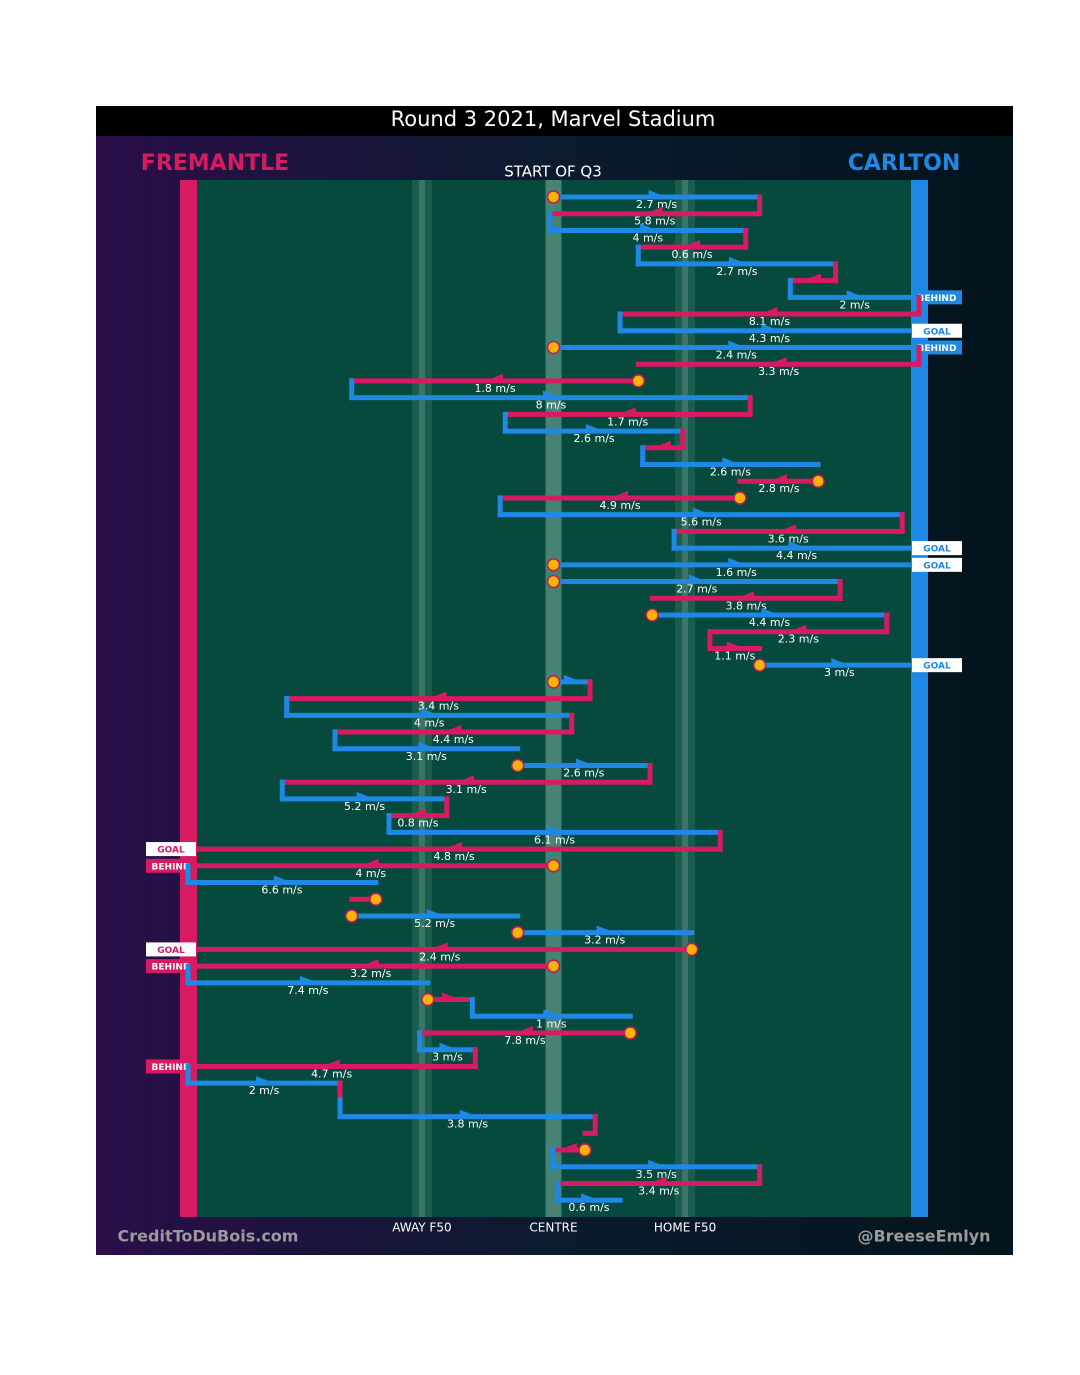  I want to click on speed-label: 2.8 m/s, so click(778, 488).